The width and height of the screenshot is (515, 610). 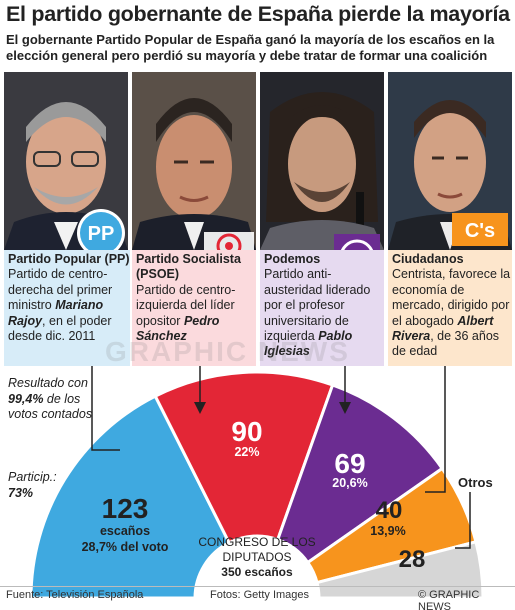 What do you see at coordinates (26, 398) in the screenshot?
I see `result-note-percent: 99,4%` at bounding box center [26, 398].